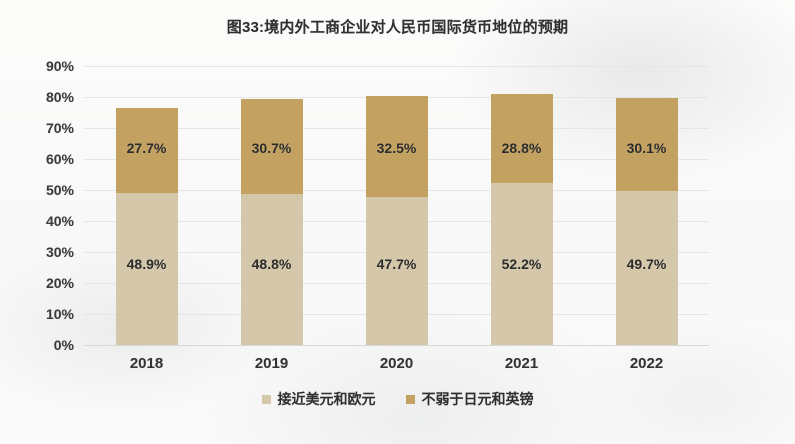  Describe the element at coordinates (646, 363) in the screenshot. I see `x-axis-label-2022: 2022` at that location.